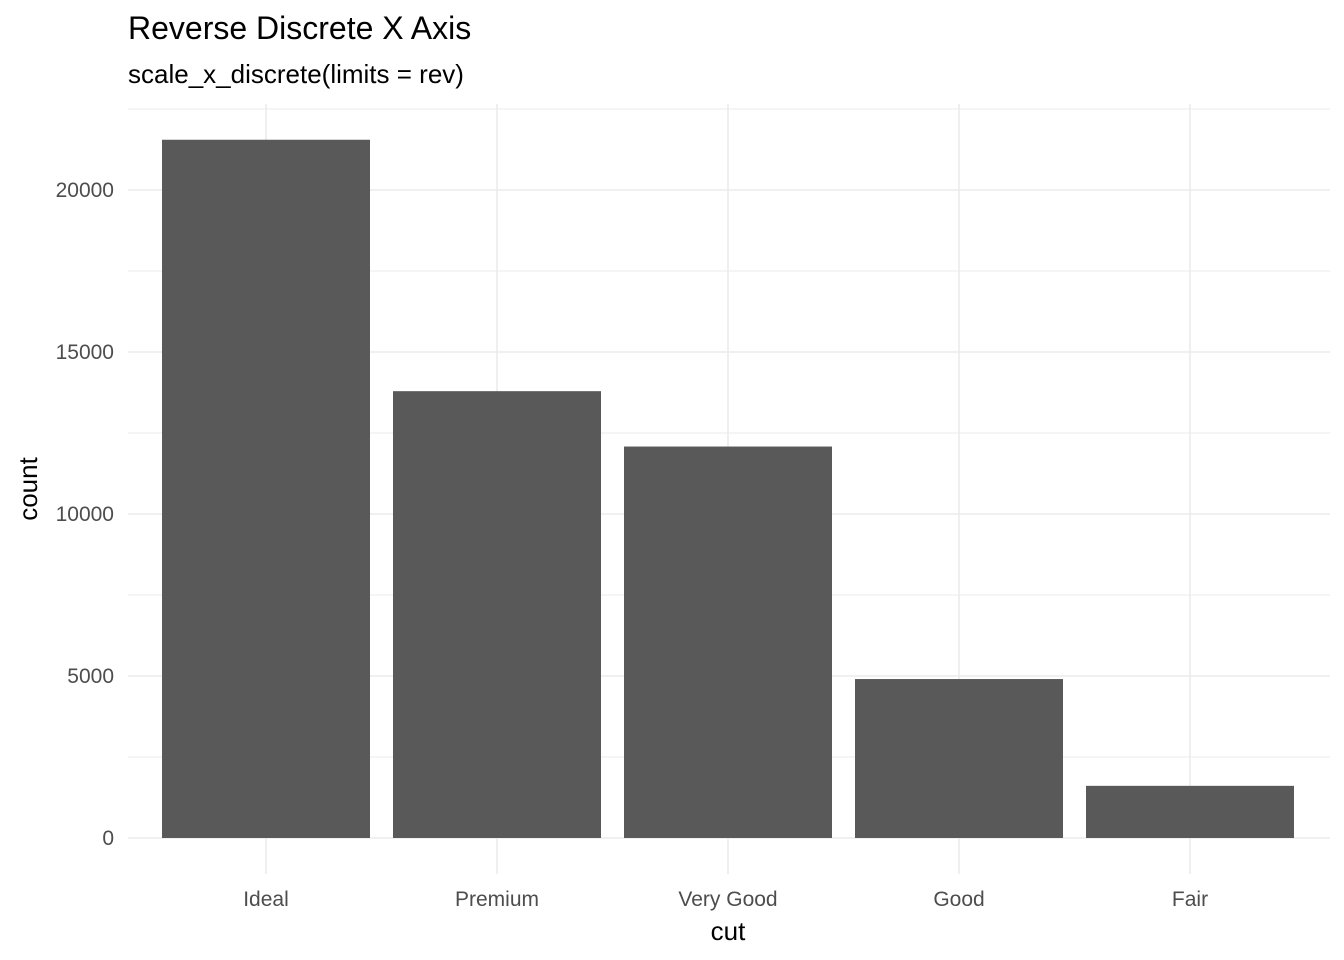 The height and width of the screenshot is (960, 1344). I want to click on x-tick-label: Very Good, so click(727, 899).